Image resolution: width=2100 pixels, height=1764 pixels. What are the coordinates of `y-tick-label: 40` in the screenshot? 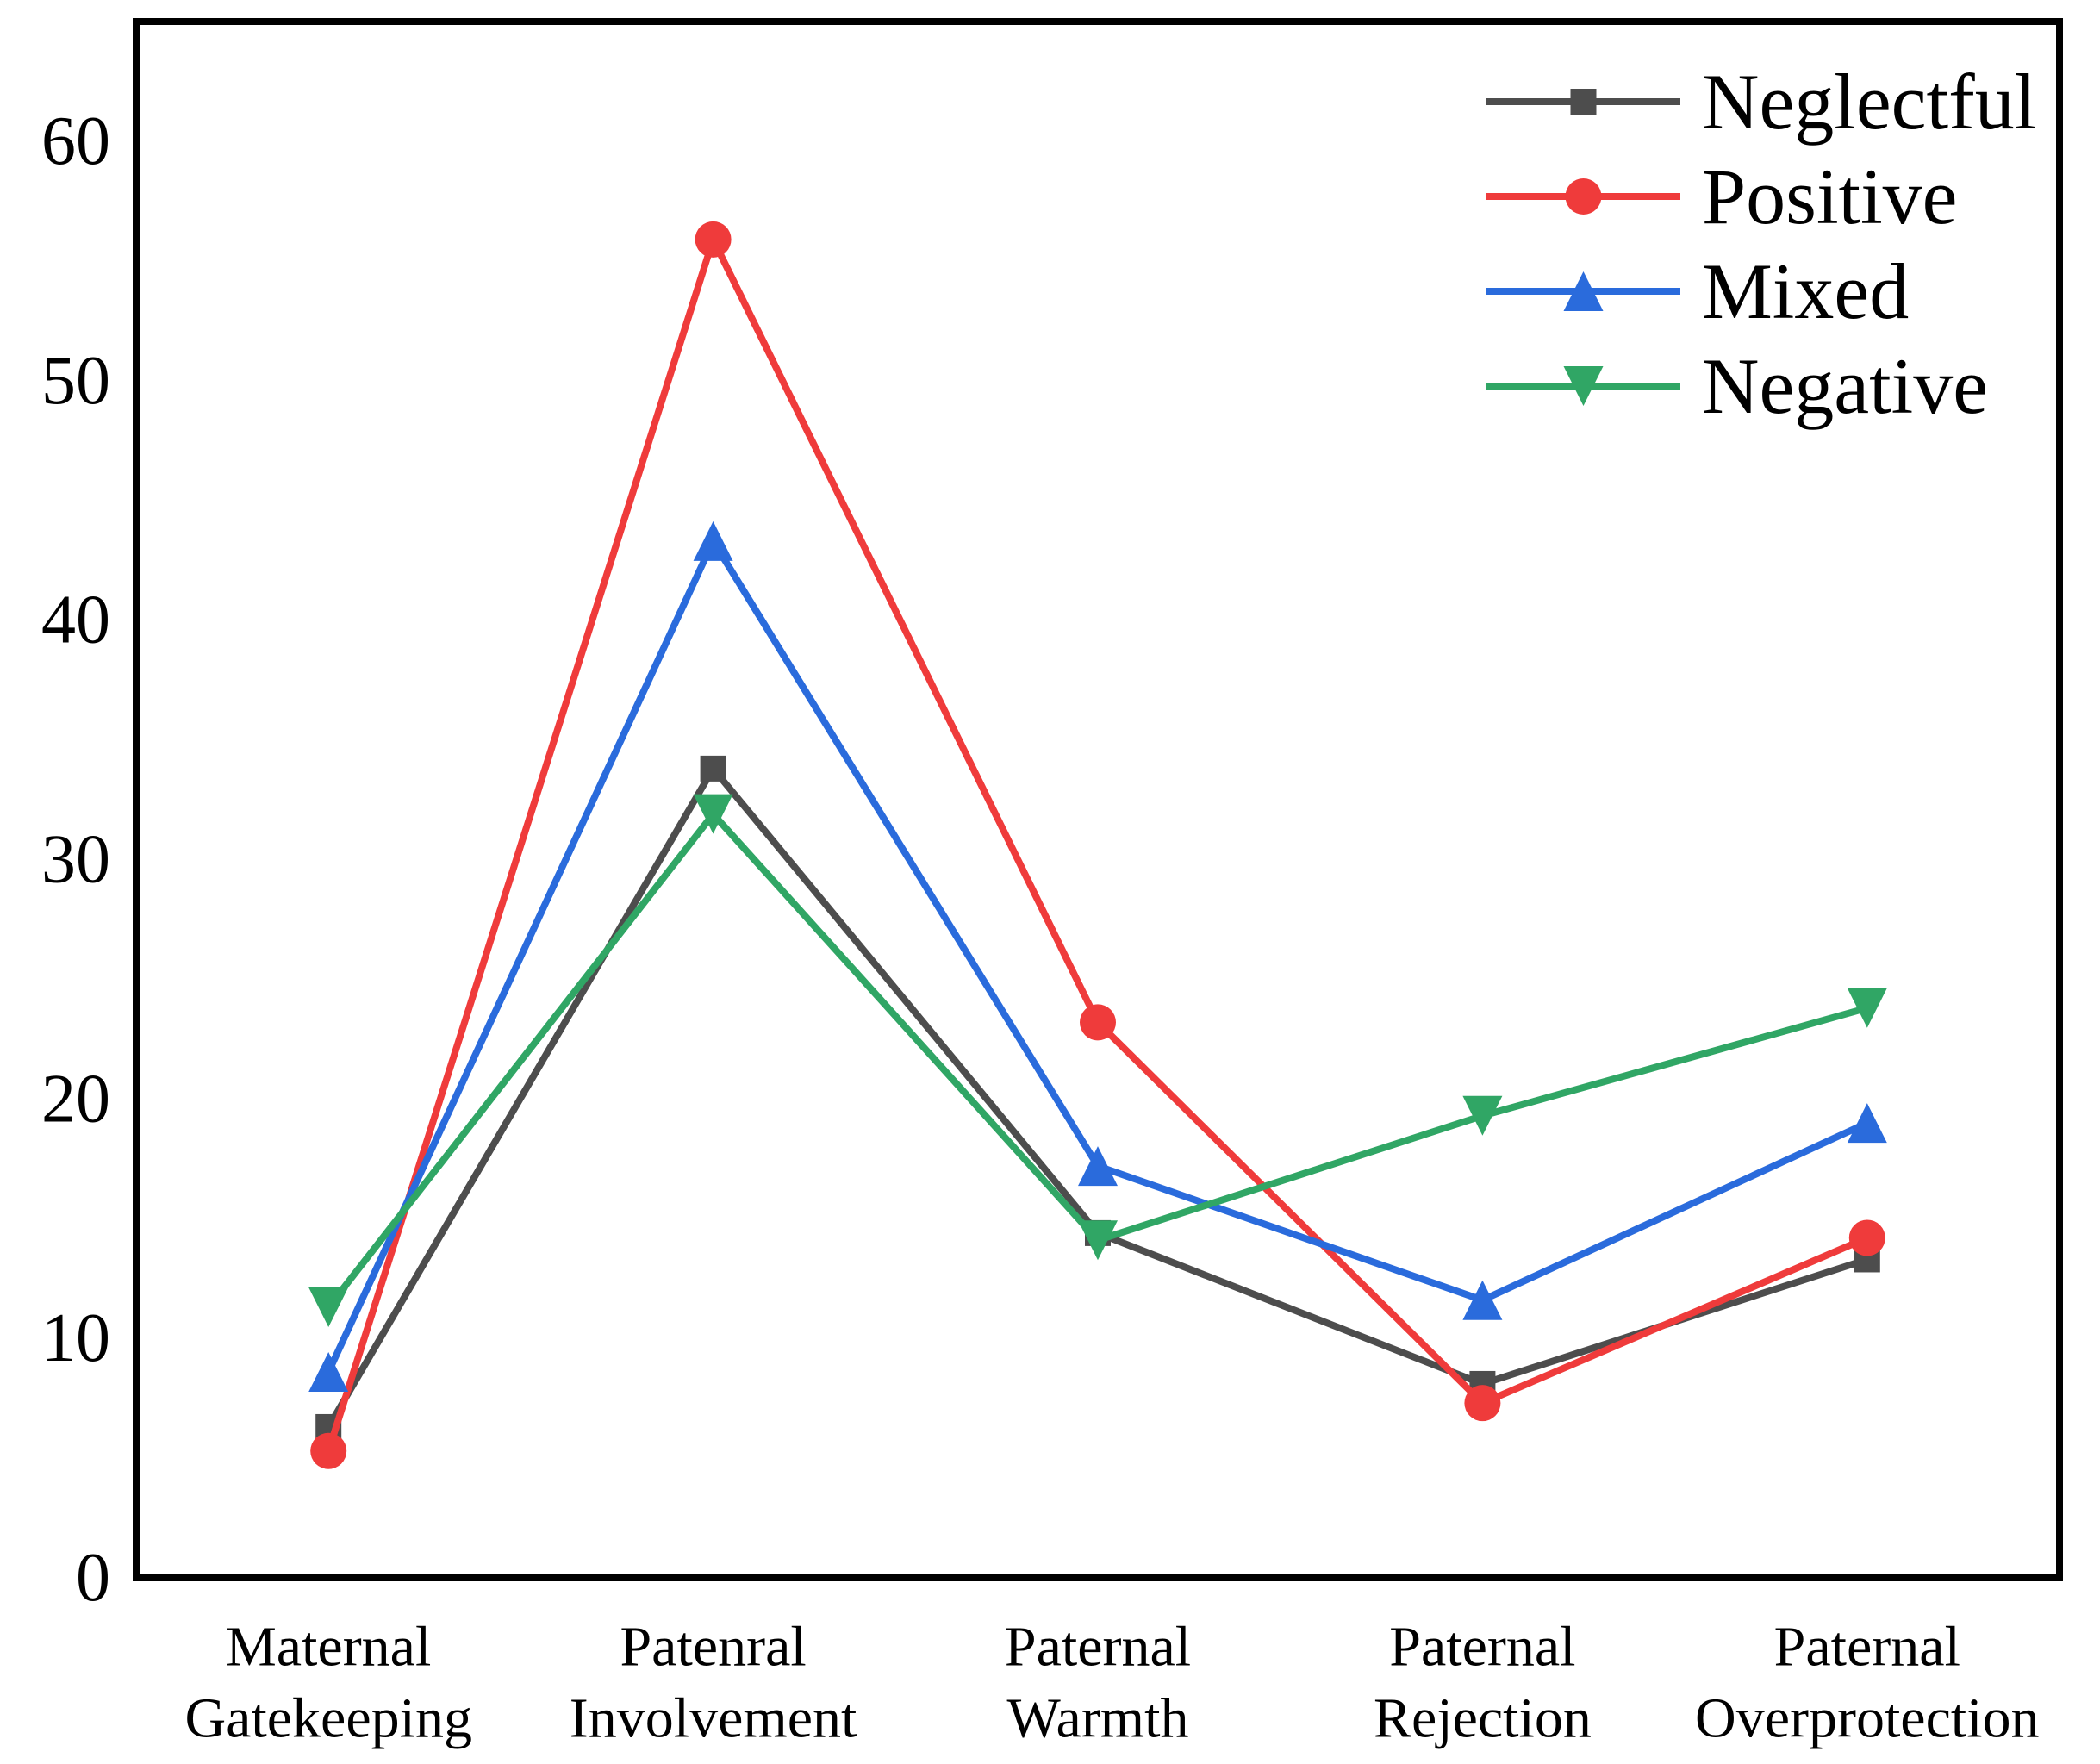 It's located at (75, 620).